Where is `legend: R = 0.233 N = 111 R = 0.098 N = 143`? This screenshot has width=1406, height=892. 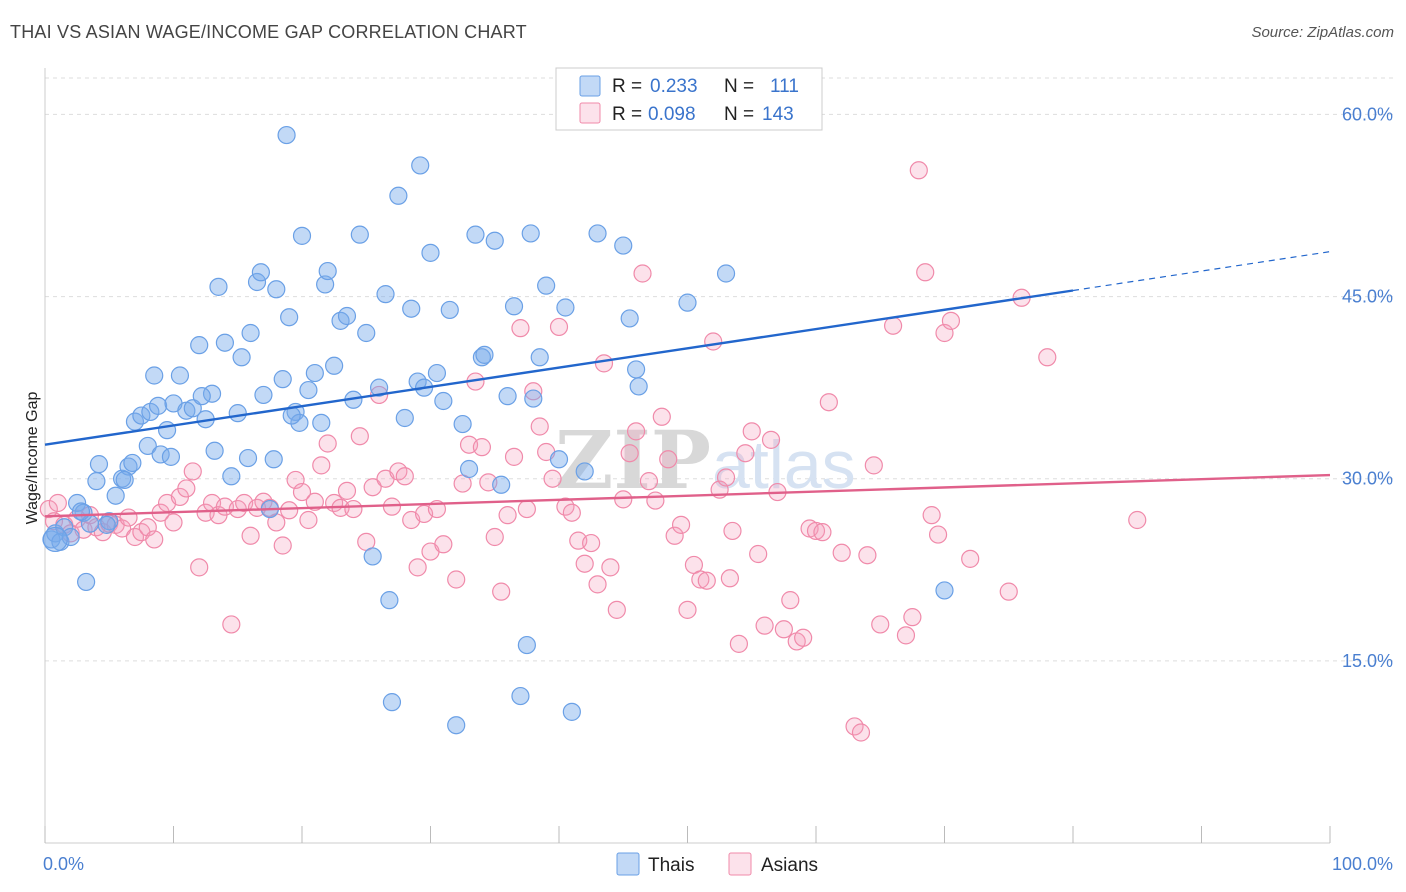
legend: R = 0.233 N = 111 R = 0.098 N = 143 is located at coordinates (689, 99).